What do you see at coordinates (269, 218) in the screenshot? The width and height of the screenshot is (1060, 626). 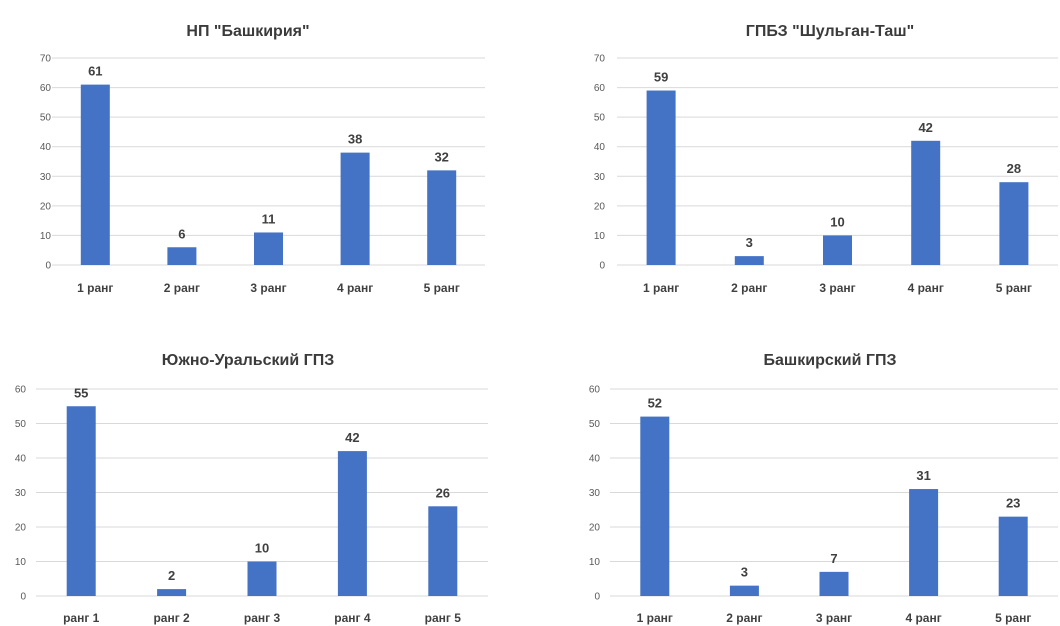 I see `value-label: 11` at bounding box center [269, 218].